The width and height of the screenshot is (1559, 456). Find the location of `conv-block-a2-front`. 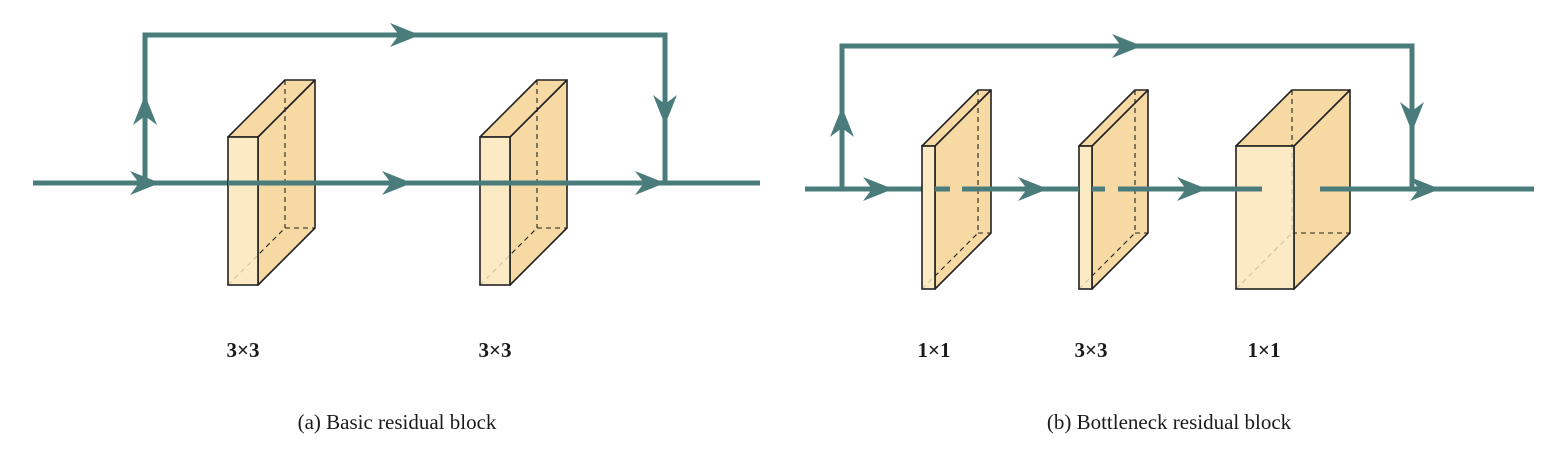

conv-block-a2-front is located at coordinates (495, 211).